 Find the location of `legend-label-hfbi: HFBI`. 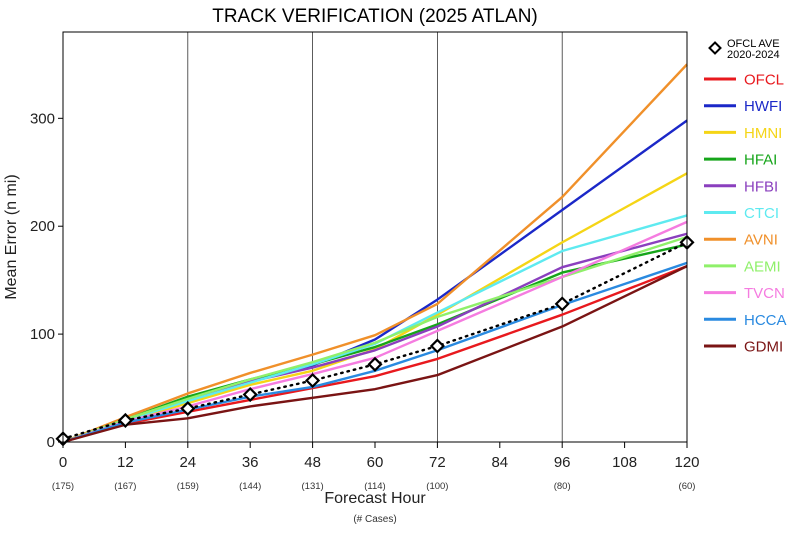

legend-label-hfbi: HFBI is located at coordinates (761, 186).